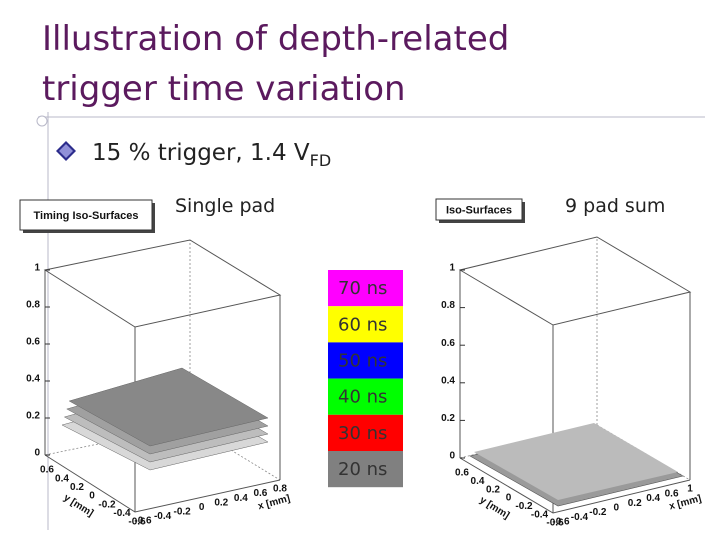  Describe the element at coordinates (280, 489) in the screenshot. I see `x-tick-label: 0.8` at that location.